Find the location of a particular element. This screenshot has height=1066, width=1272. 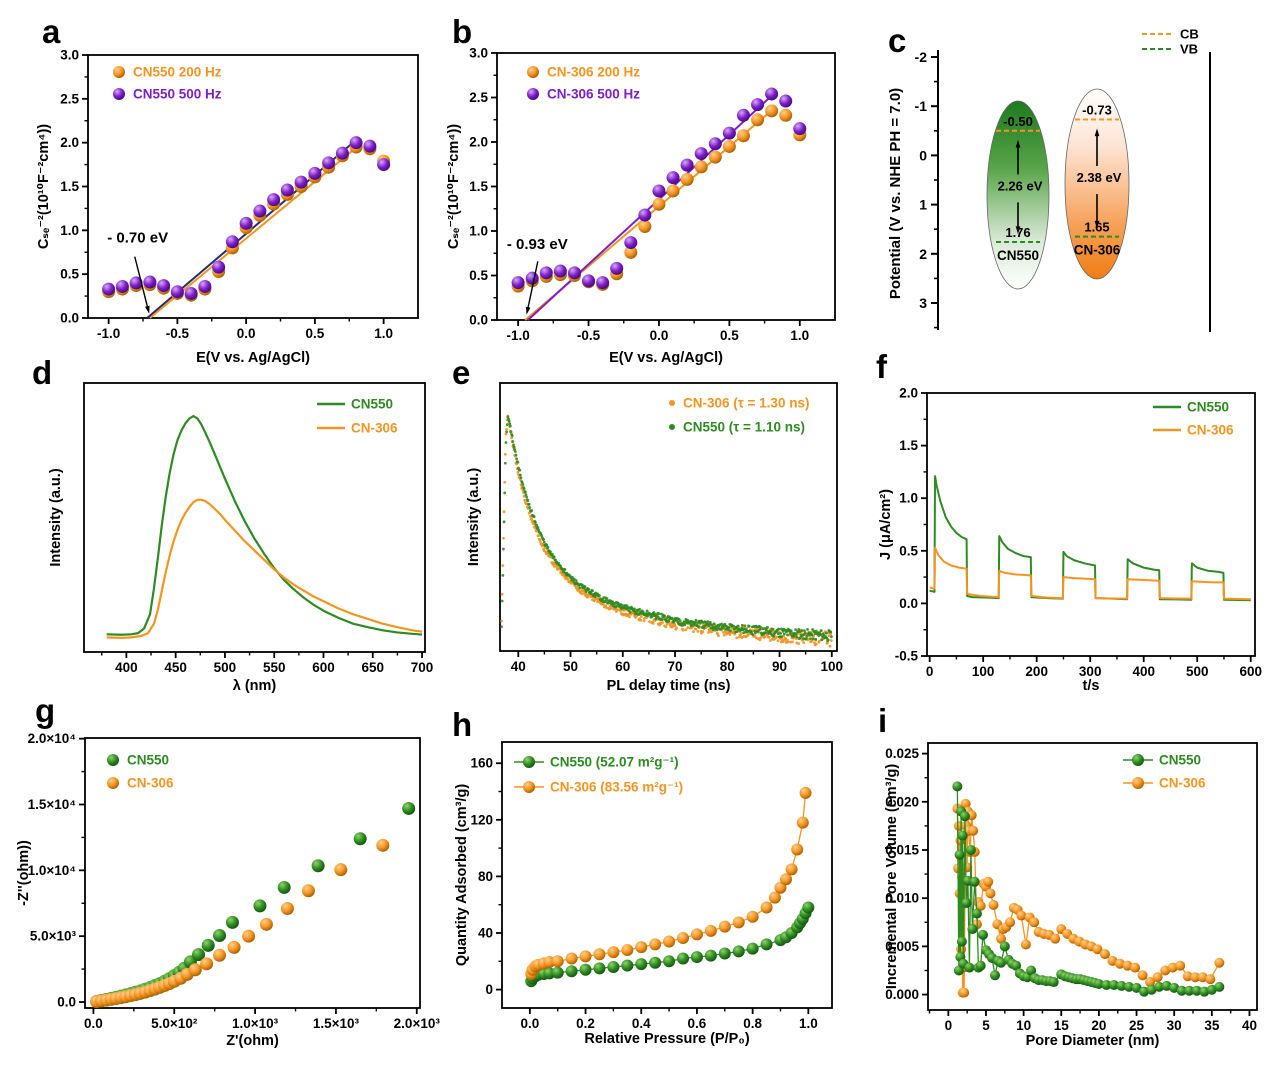

svg-text:Incremental Pore Volume (cm³/g: Incremental Pore Volume (cm³/g) is located at coordinates (892, 877).